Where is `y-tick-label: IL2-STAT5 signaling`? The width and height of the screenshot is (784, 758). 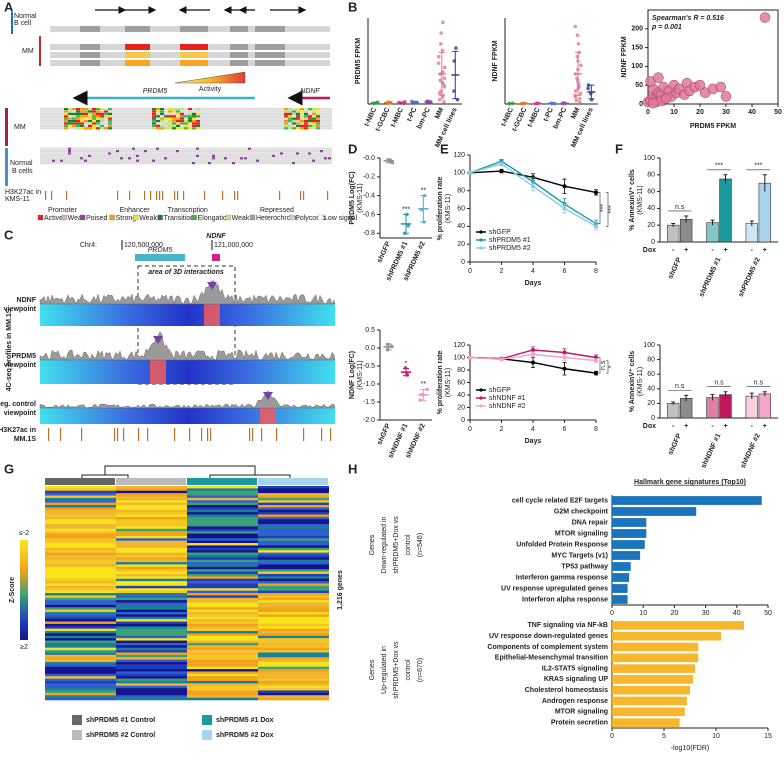
y-tick-label: IL2-STAT5 signaling is located at coordinates (575, 668).